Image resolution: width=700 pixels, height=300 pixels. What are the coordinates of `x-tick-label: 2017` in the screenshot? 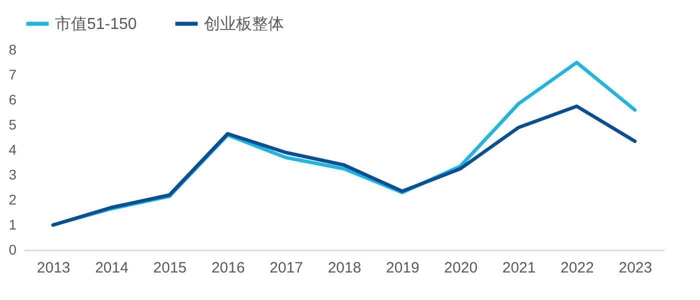 It's located at (287, 268).